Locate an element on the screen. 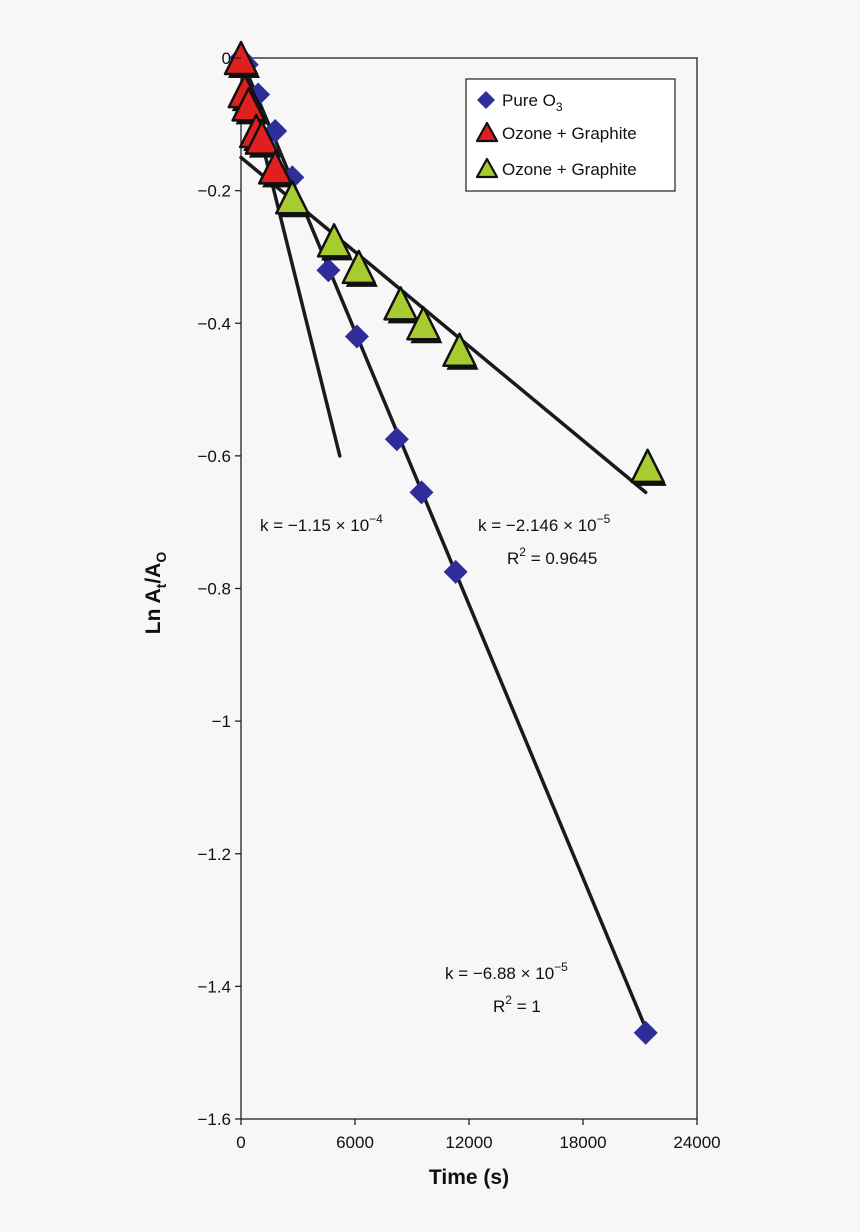  x-tick-label: 12000 is located at coordinates (468, 1142).